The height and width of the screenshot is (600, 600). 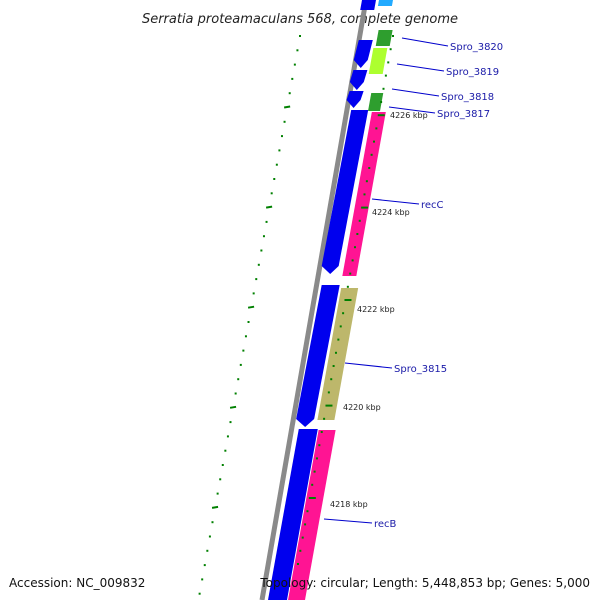 What do you see at coordinates (312, 515) in the screenshot?
I see `cds-reverse-pink` at bounding box center [312, 515].